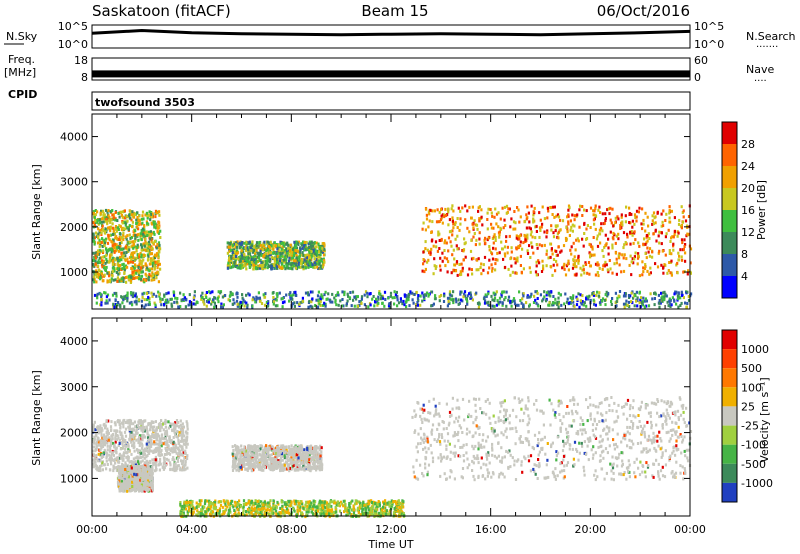  I want to click on power-ytick-label: 1000, so click(74, 272).